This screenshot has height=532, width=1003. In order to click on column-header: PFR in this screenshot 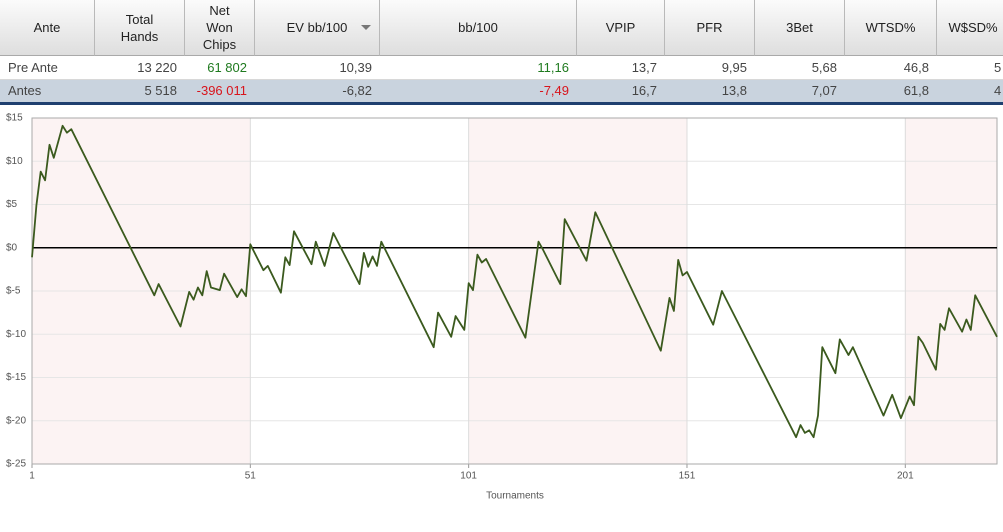, I will do `click(710, 28)`.